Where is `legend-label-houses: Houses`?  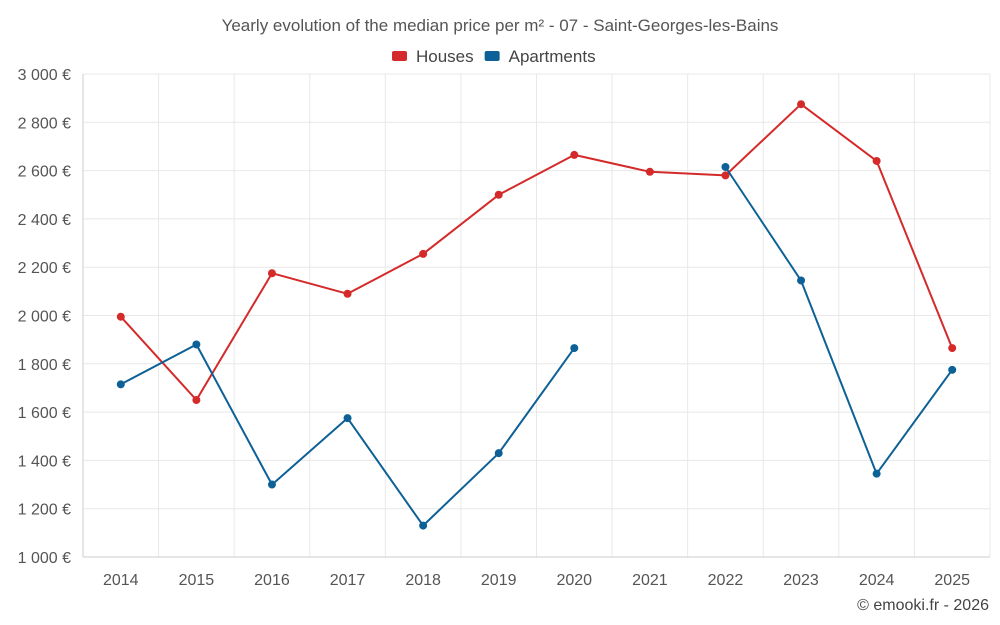
legend-label-houses: Houses is located at coordinates (445, 56).